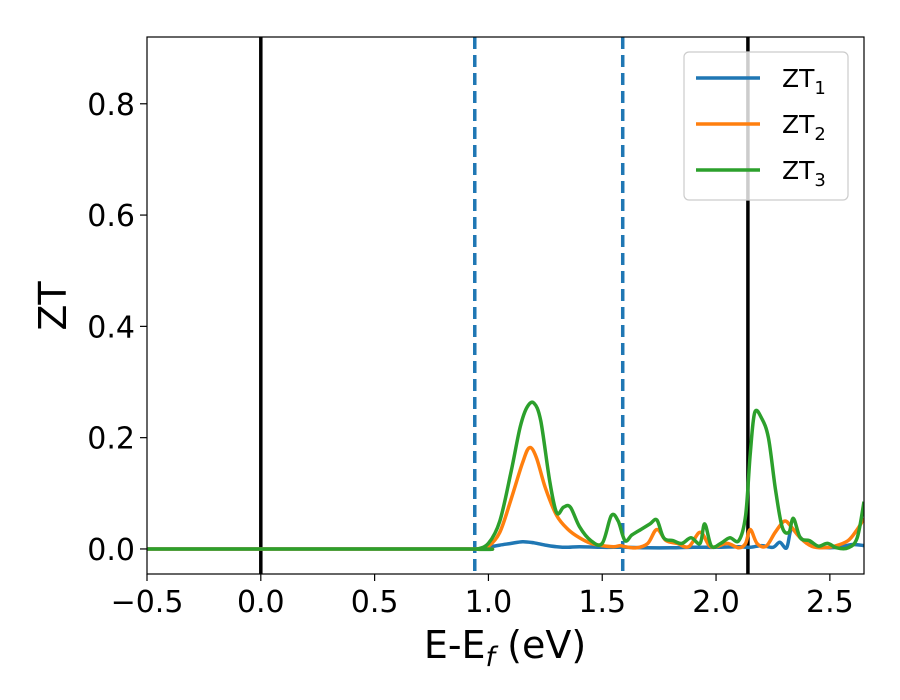 This screenshot has width=900, height=700. What do you see at coordinates (830, 602) in the screenshot?
I see `x-tick-label: 2.5` at bounding box center [830, 602].